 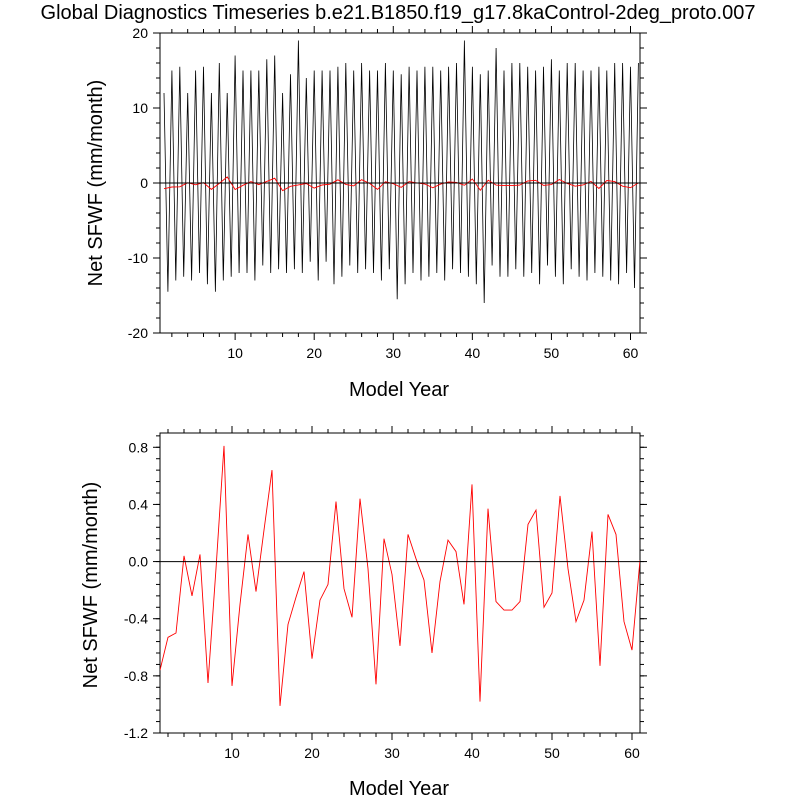 What do you see at coordinates (632, 753) in the screenshot?
I see `bottom-x-tick-label: 60` at bounding box center [632, 753].